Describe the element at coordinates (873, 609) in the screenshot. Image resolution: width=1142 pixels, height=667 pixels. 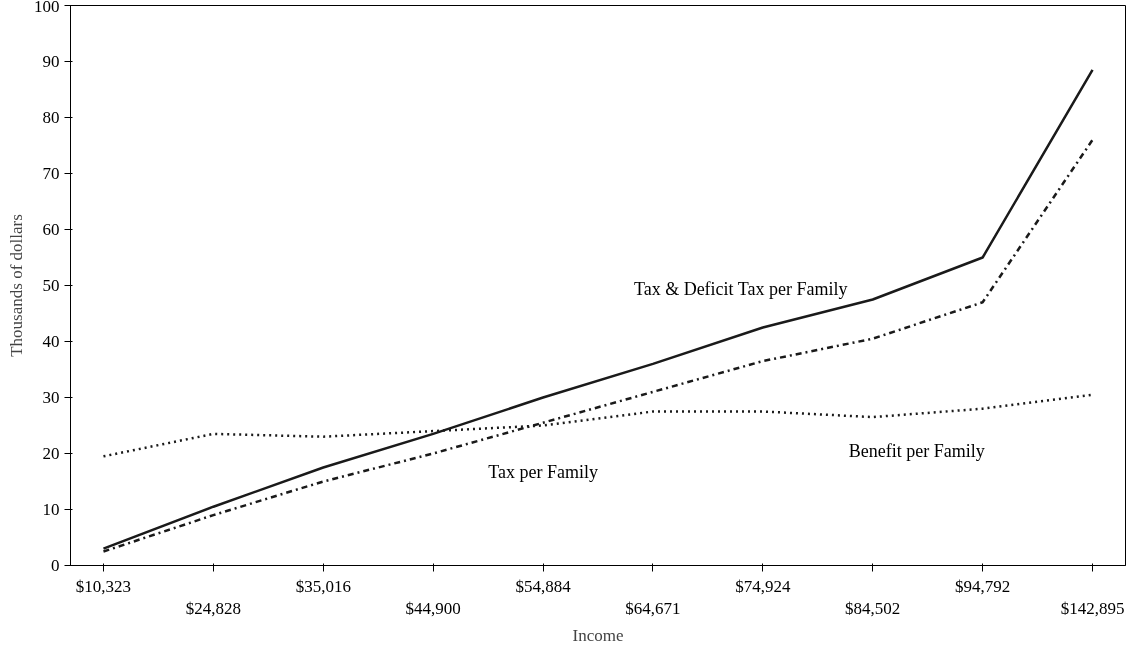
I see `x-tick-label: $84,502` at that location.